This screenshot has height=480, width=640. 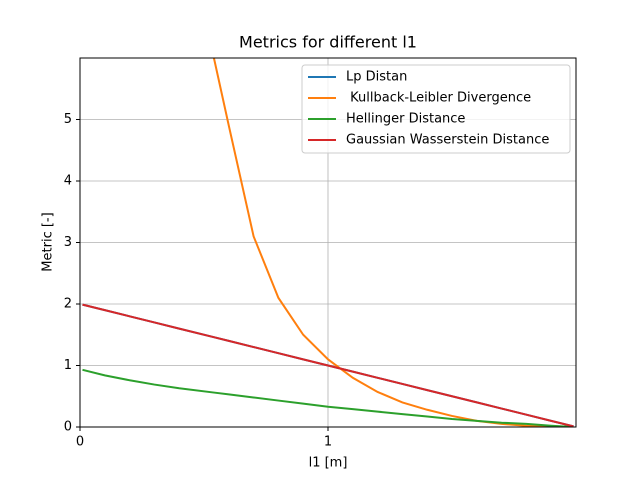 What do you see at coordinates (68, 427) in the screenshot?
I see `y-tick-label: 0` at bounding box center [68, 427].